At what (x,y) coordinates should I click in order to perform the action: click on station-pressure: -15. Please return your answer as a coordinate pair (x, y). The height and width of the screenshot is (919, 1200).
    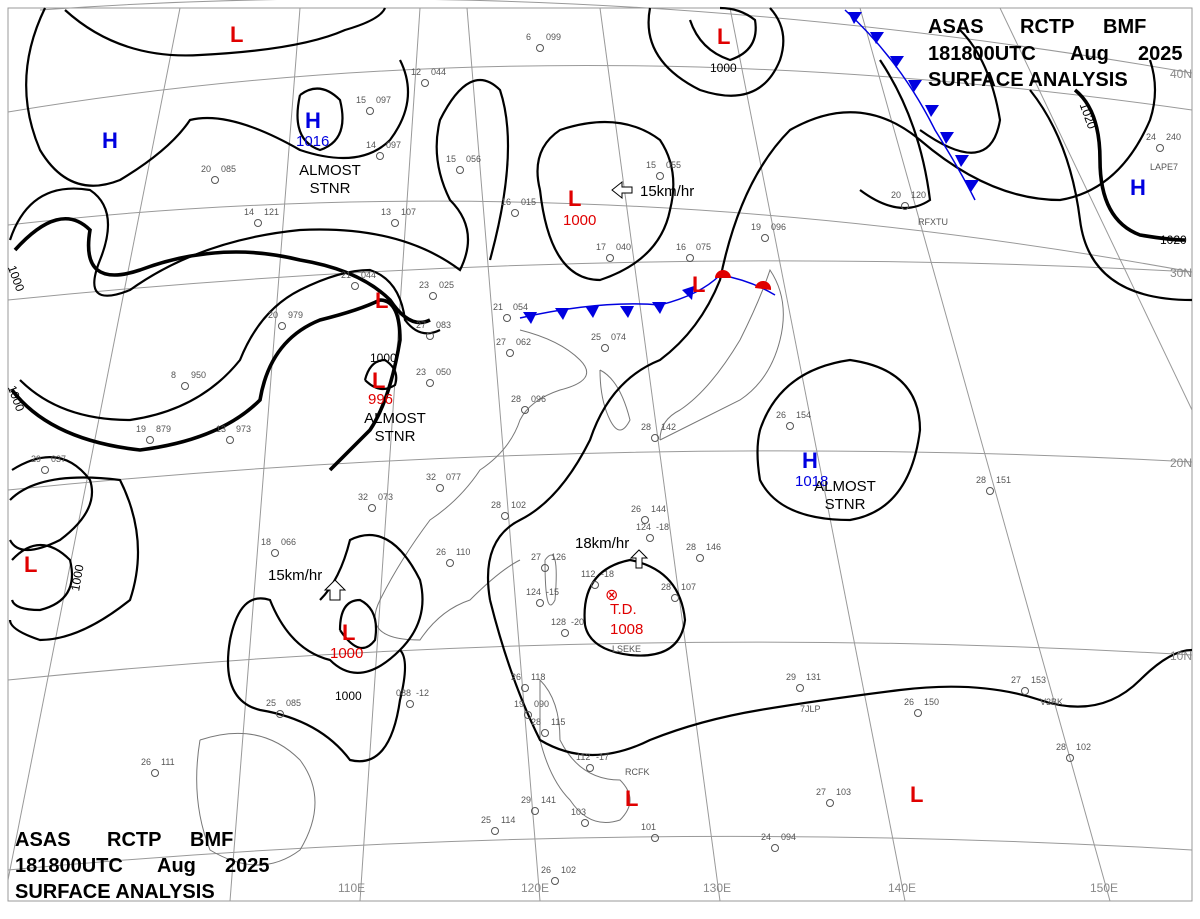
    Looking at the image, I should click on (552, 592).